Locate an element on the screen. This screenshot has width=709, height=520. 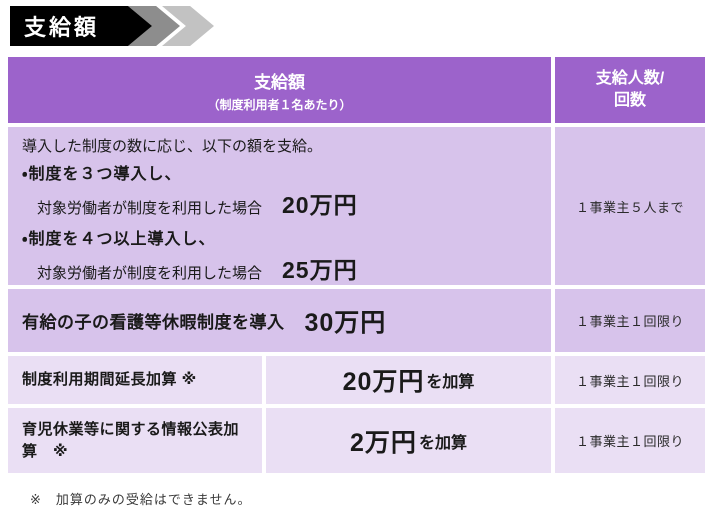
row1-case1-condition: ・制度を３つ導入し、 is located at coordinates (102, 174).